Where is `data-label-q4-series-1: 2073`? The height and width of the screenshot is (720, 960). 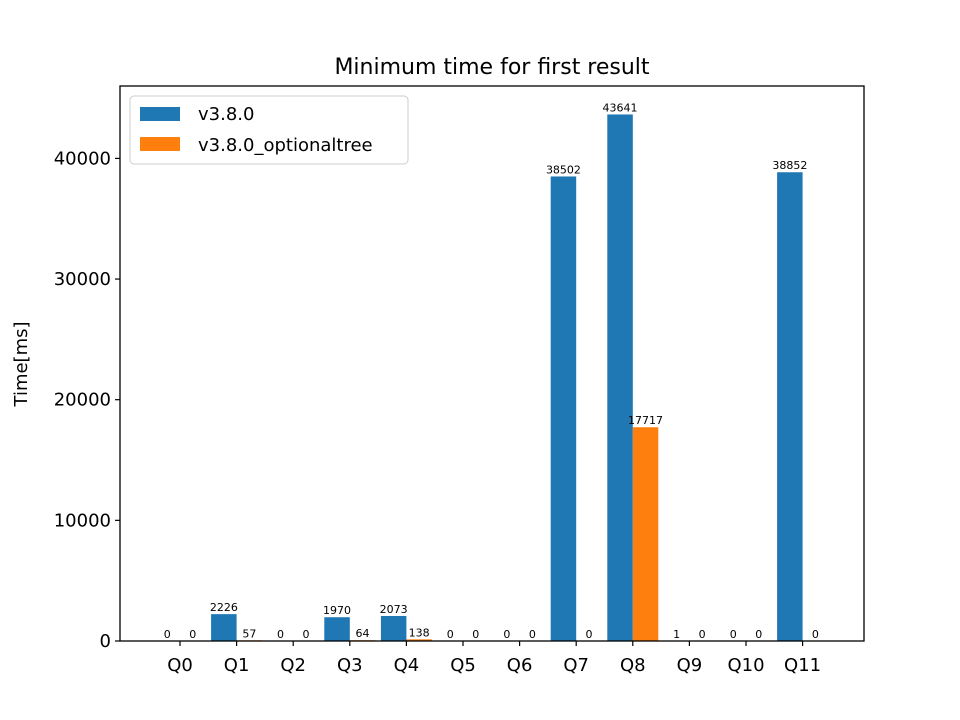
data-label-q4-series-1: 2073 is located at coordinates (394, 609).